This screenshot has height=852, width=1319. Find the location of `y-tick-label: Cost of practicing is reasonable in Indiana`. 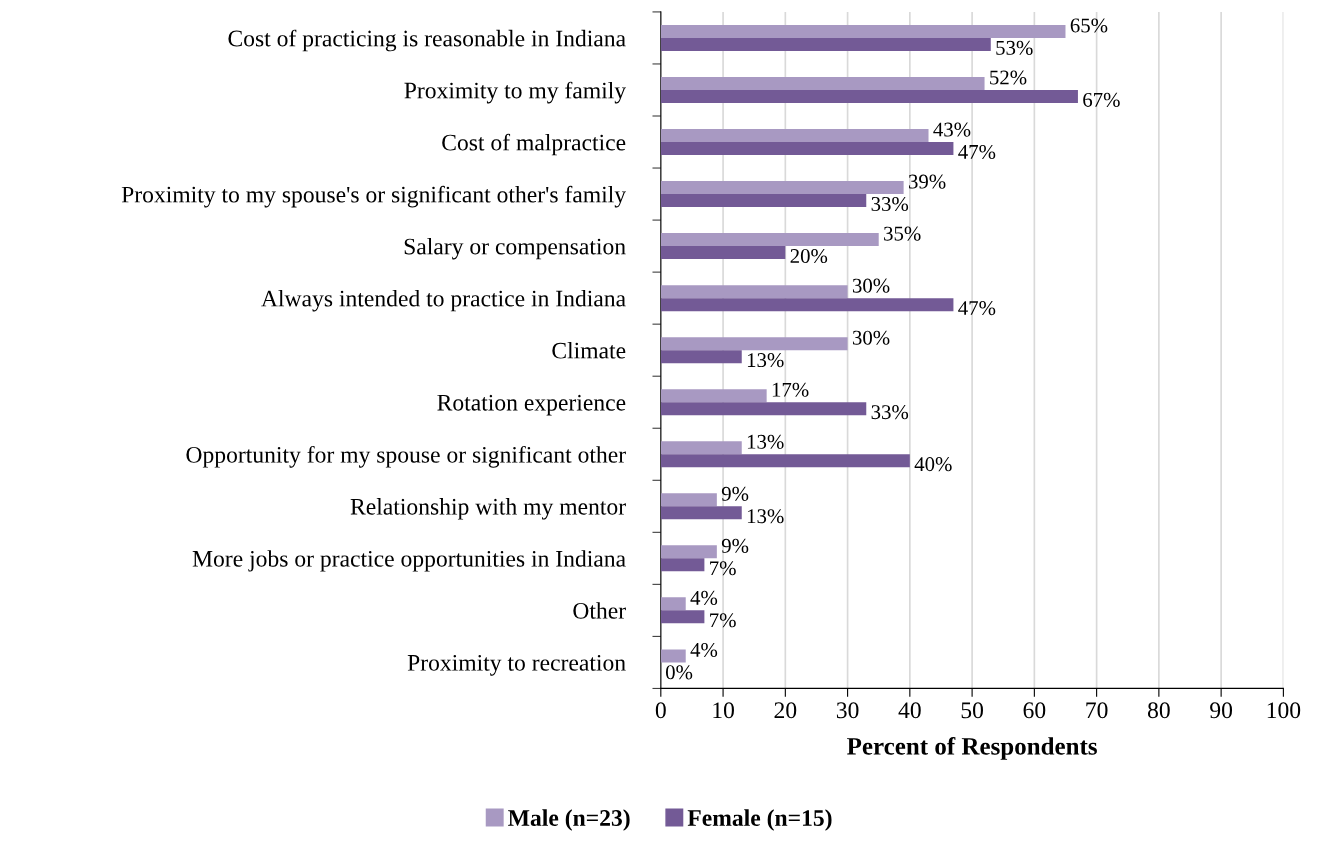

y-tick-label: Cost of practicing is reasonable in Indiana is located at coordinates (427, 40).